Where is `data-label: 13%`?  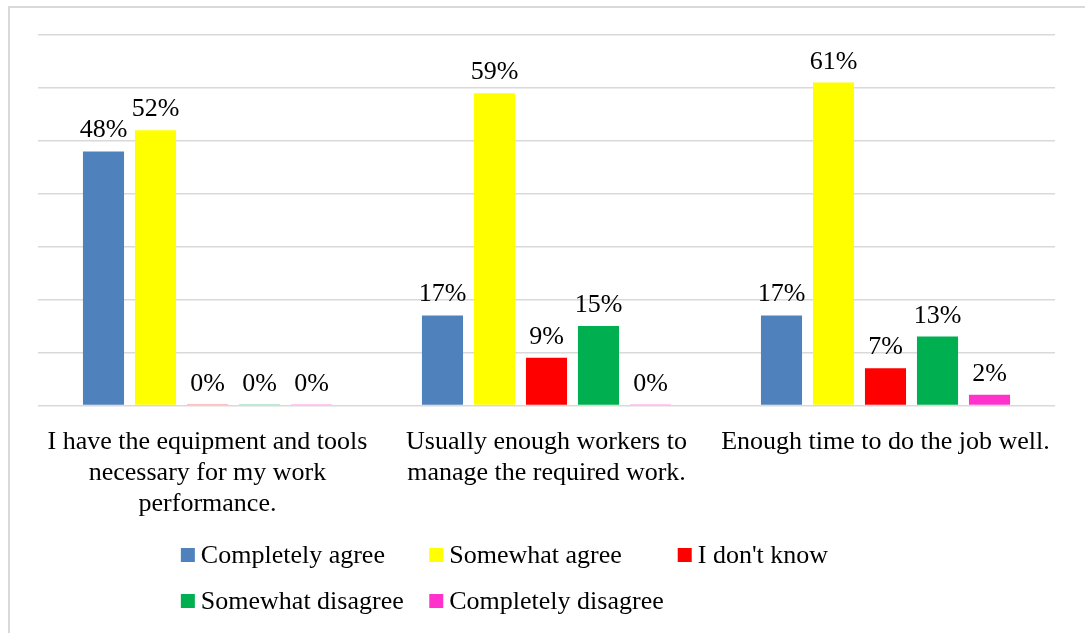 data-label: 13% is located at coordinates (937, 314).